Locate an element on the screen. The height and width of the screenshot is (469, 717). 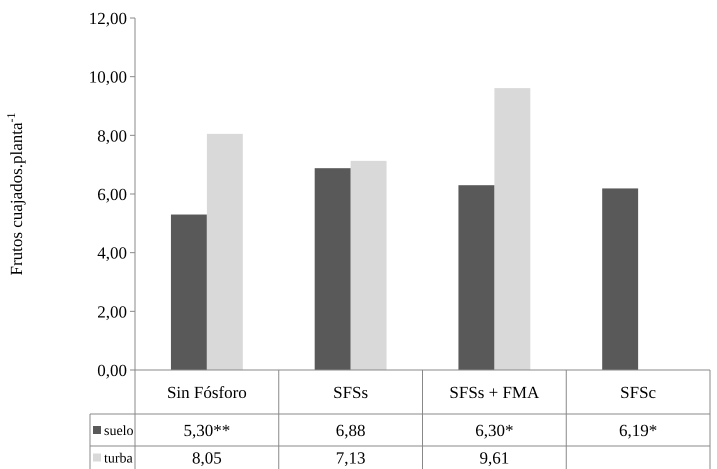
x-tick-label: SFSc is located at coordinates (638, 392).